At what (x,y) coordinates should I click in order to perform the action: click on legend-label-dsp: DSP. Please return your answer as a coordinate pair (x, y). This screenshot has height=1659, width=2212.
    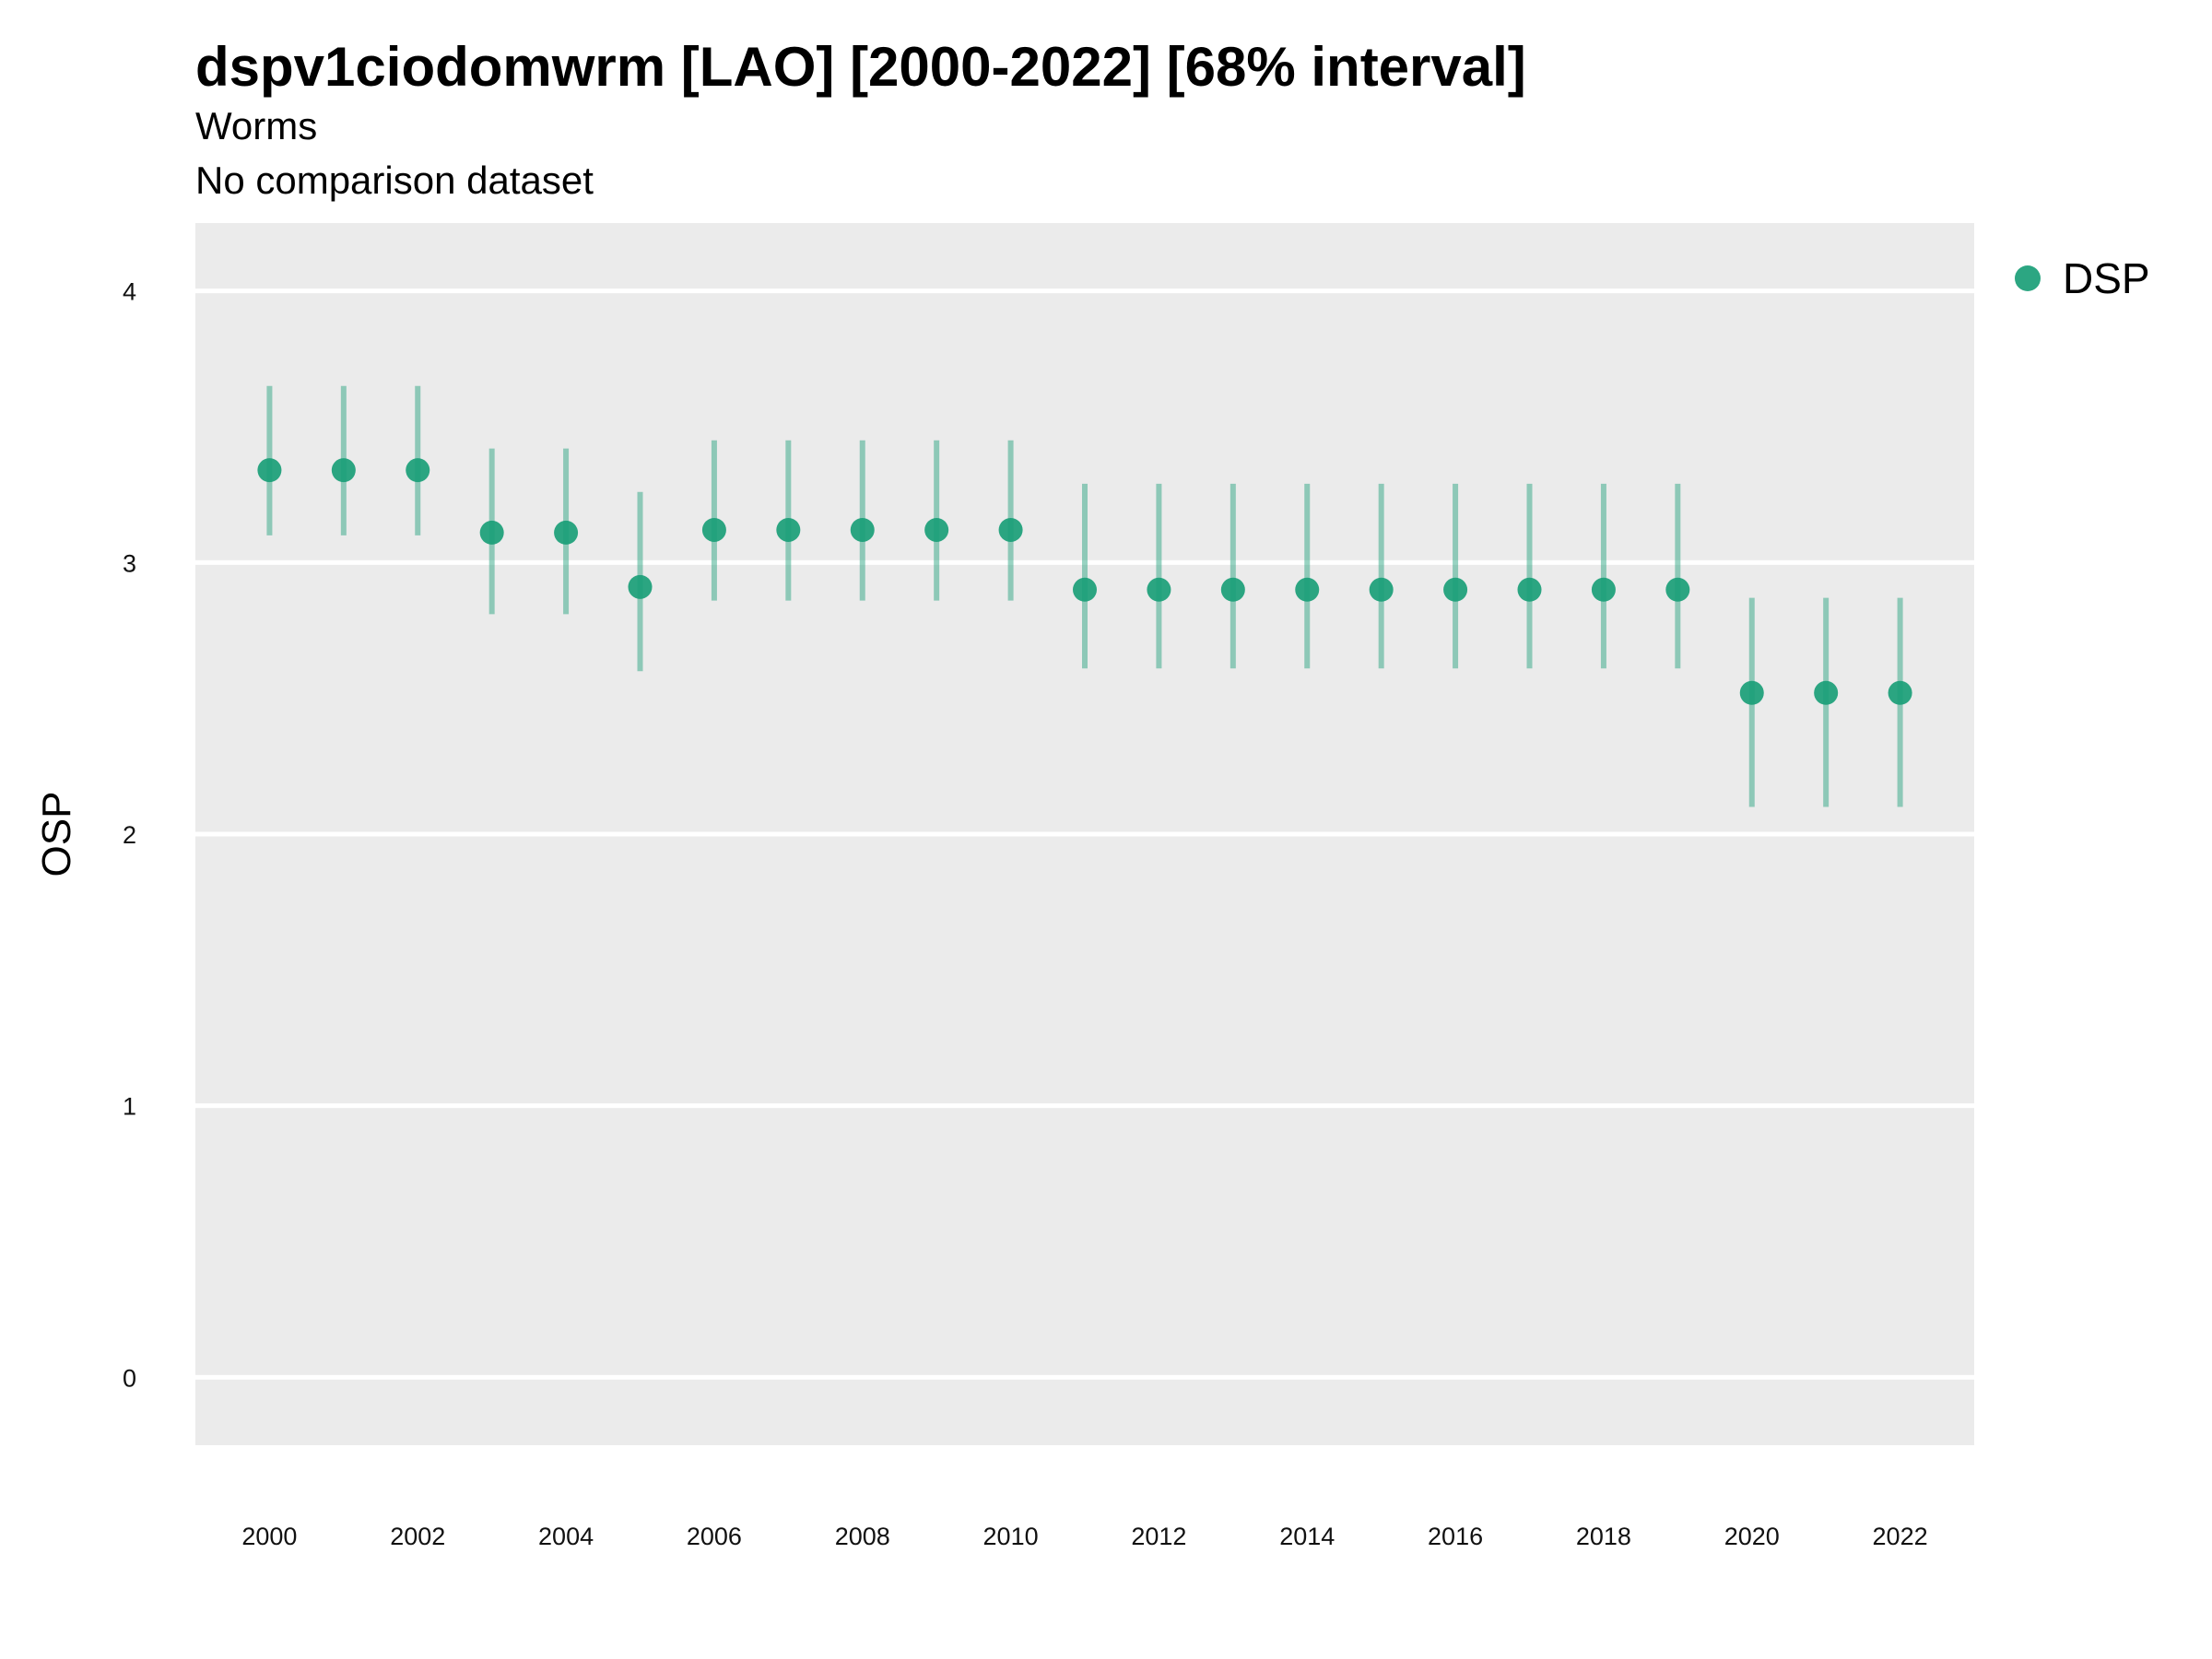
    Looking at the image, I should click on (2106, 278).